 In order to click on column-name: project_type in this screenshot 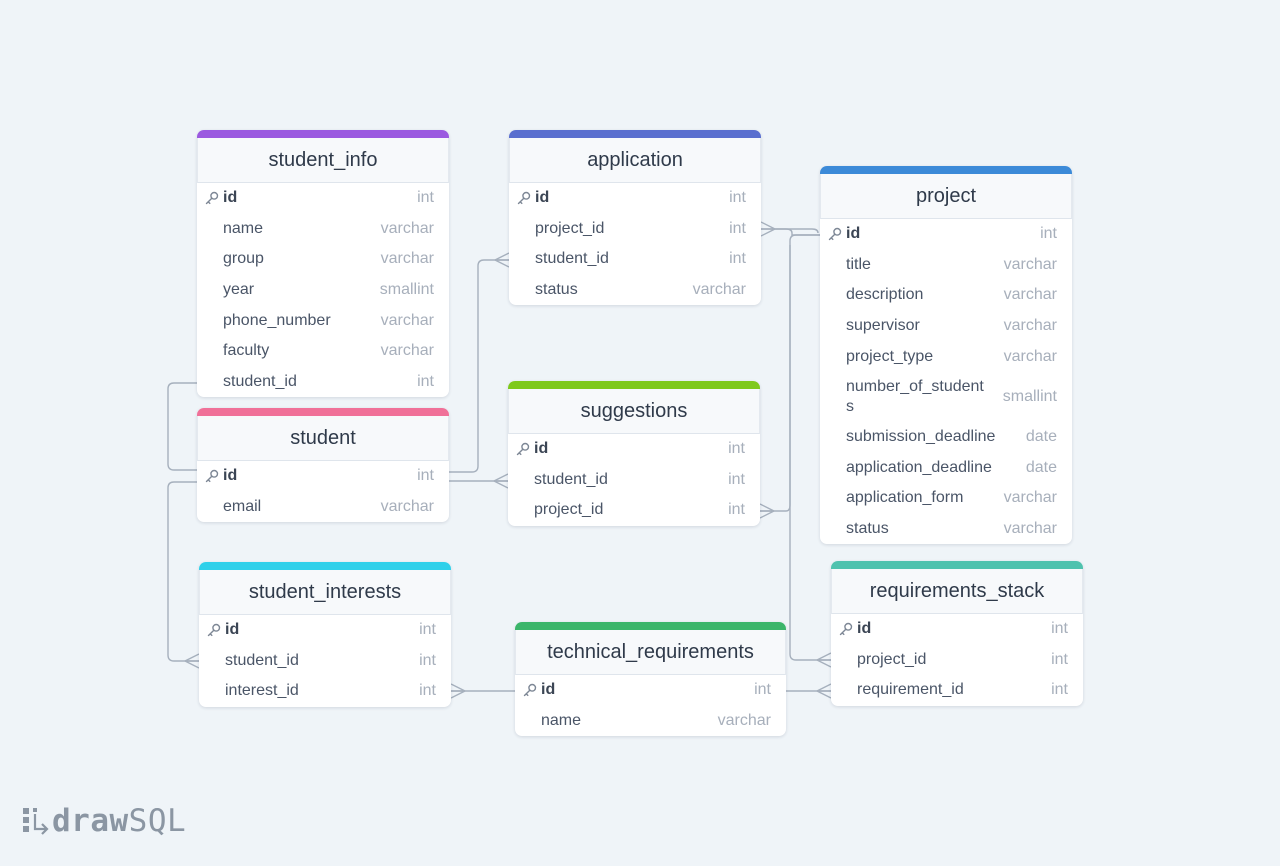, I will do `click(890, 356)`.